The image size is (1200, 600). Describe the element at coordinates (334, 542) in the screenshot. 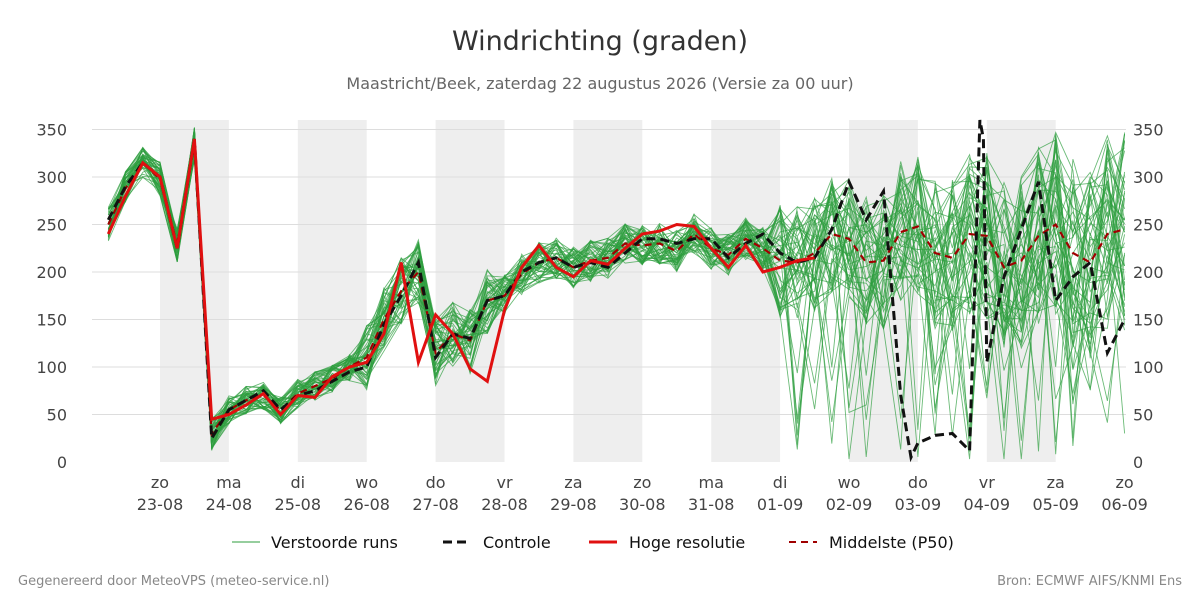

I see `legend-ensemble-label: Verstoorde runs` at that location.